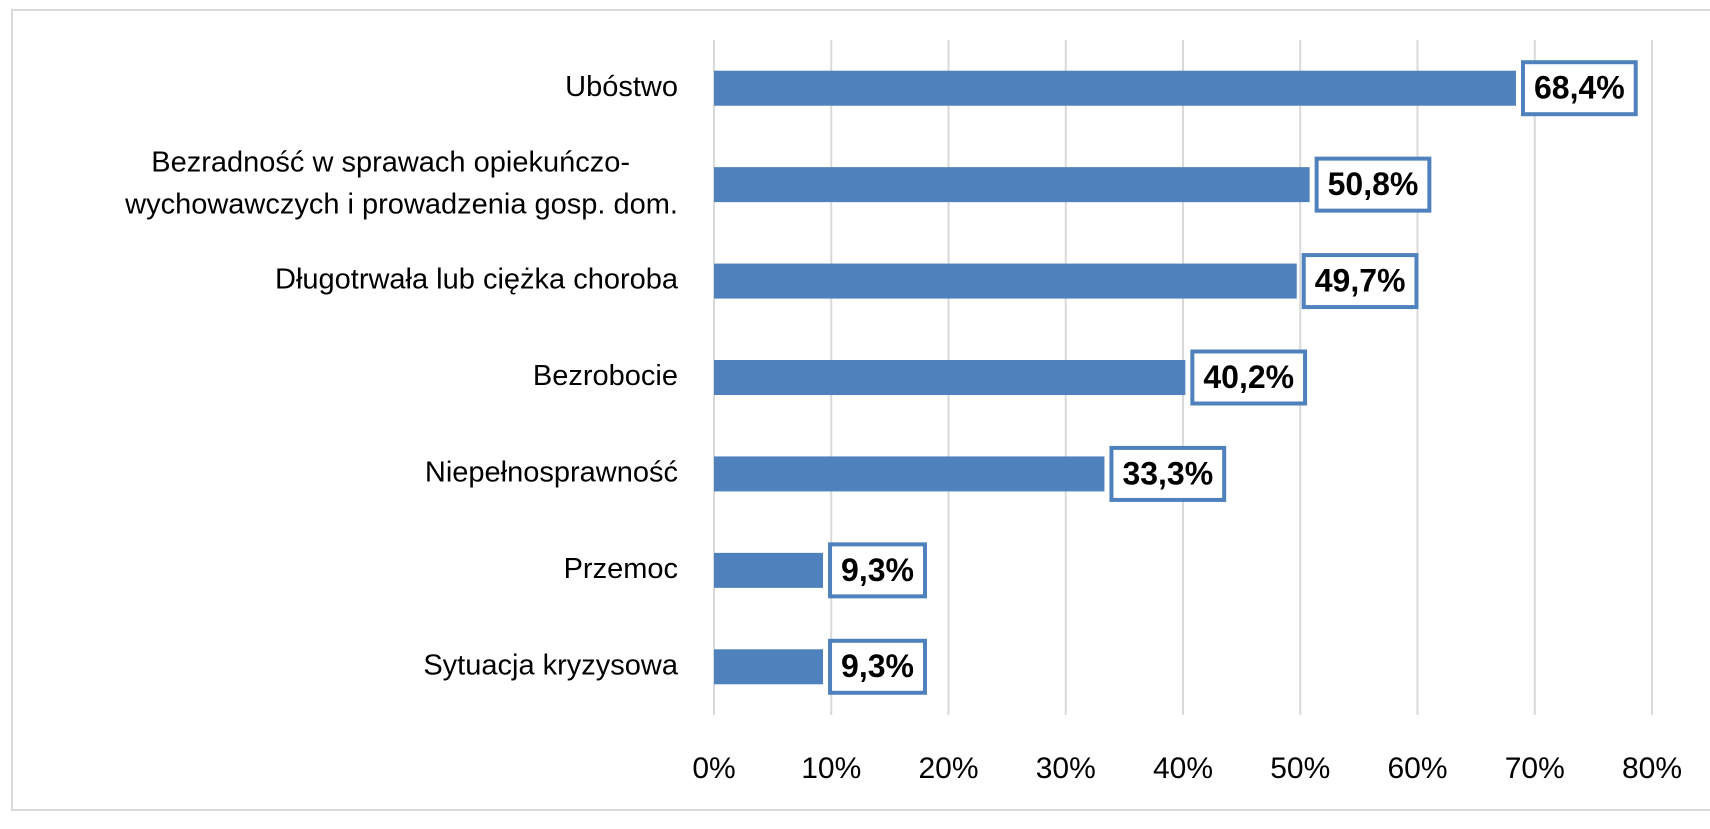 The width and height of the screenshot is (1710, 829). Describe the element at coordinates (1300, 768) in the screenshot. I see `x-tick-label: 50%` at that location.